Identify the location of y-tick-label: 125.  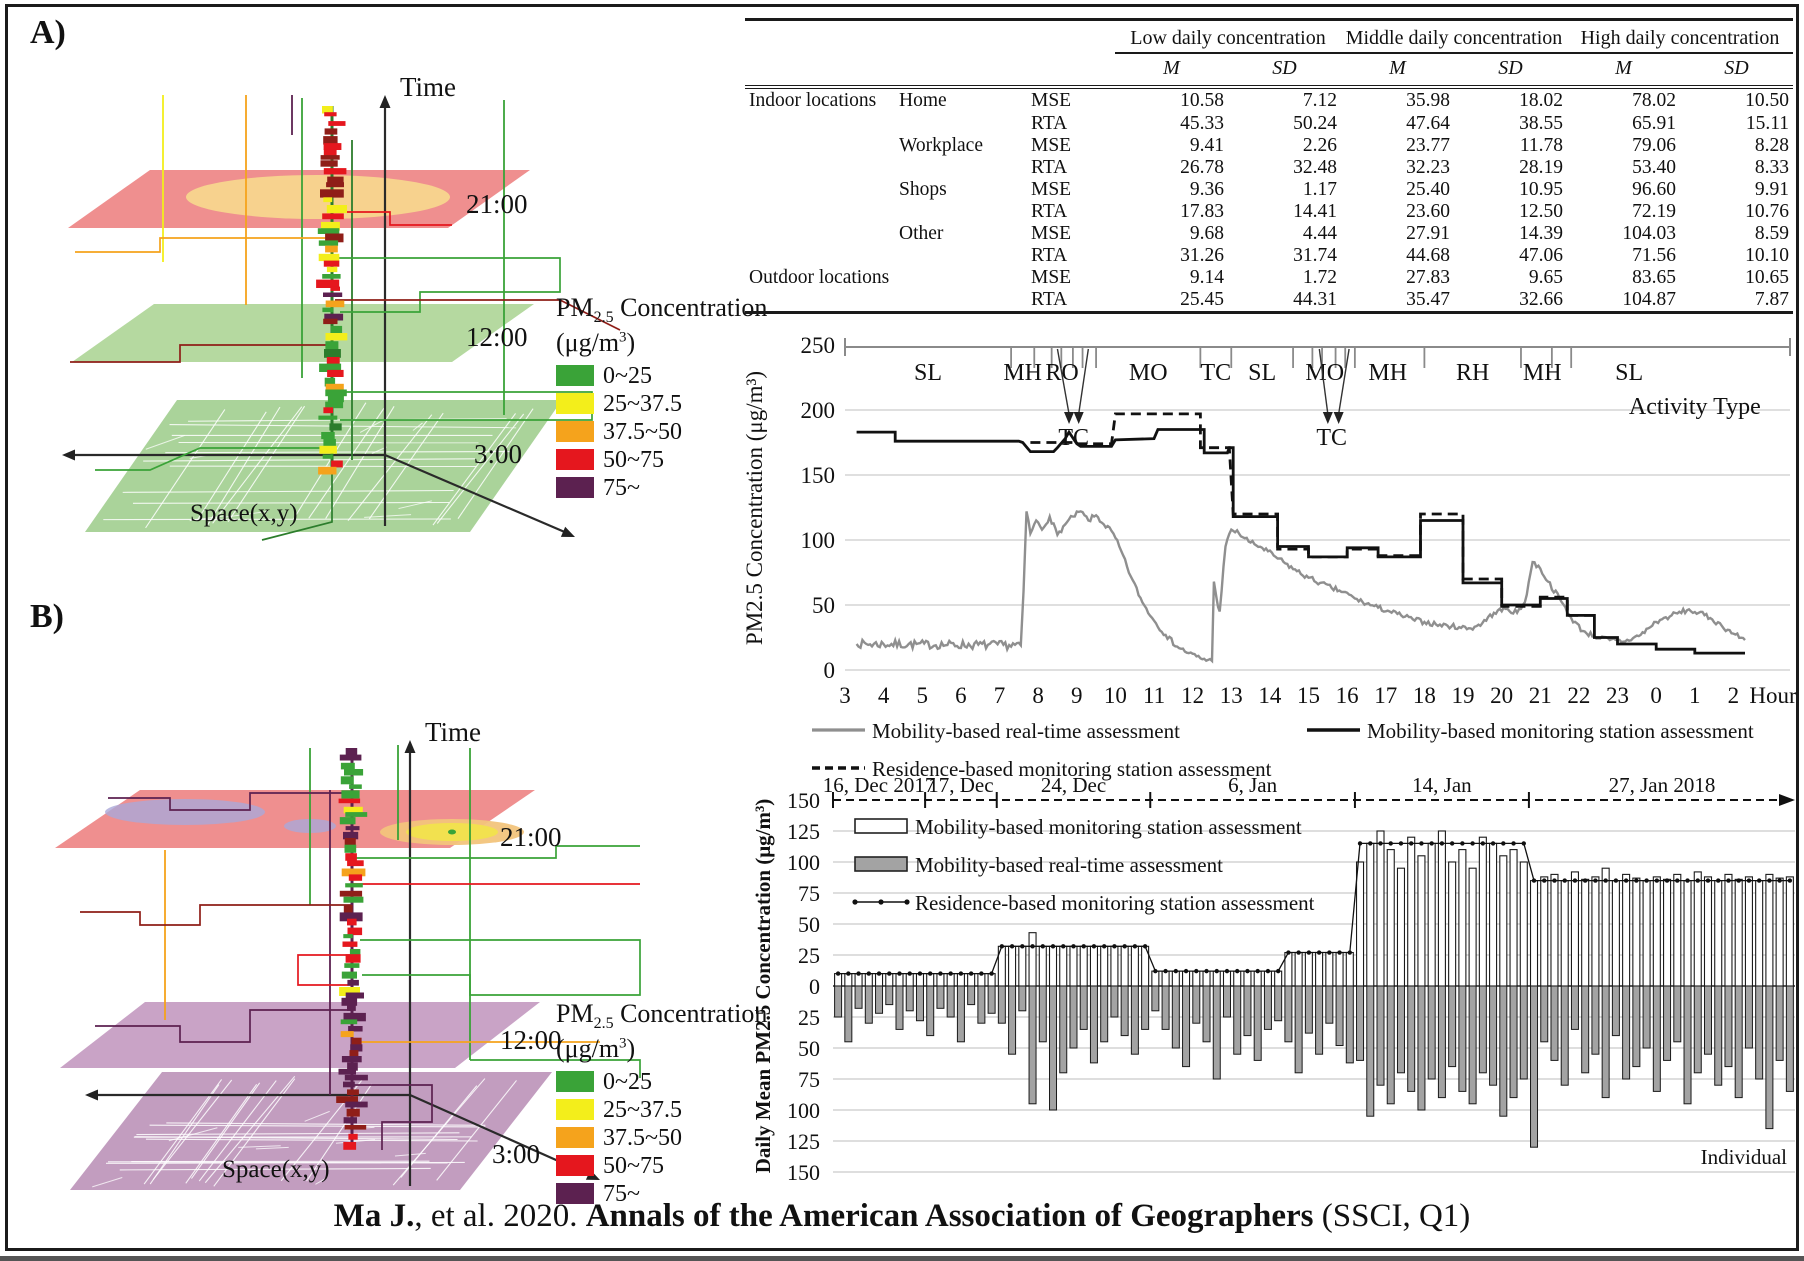
(803, 1141).